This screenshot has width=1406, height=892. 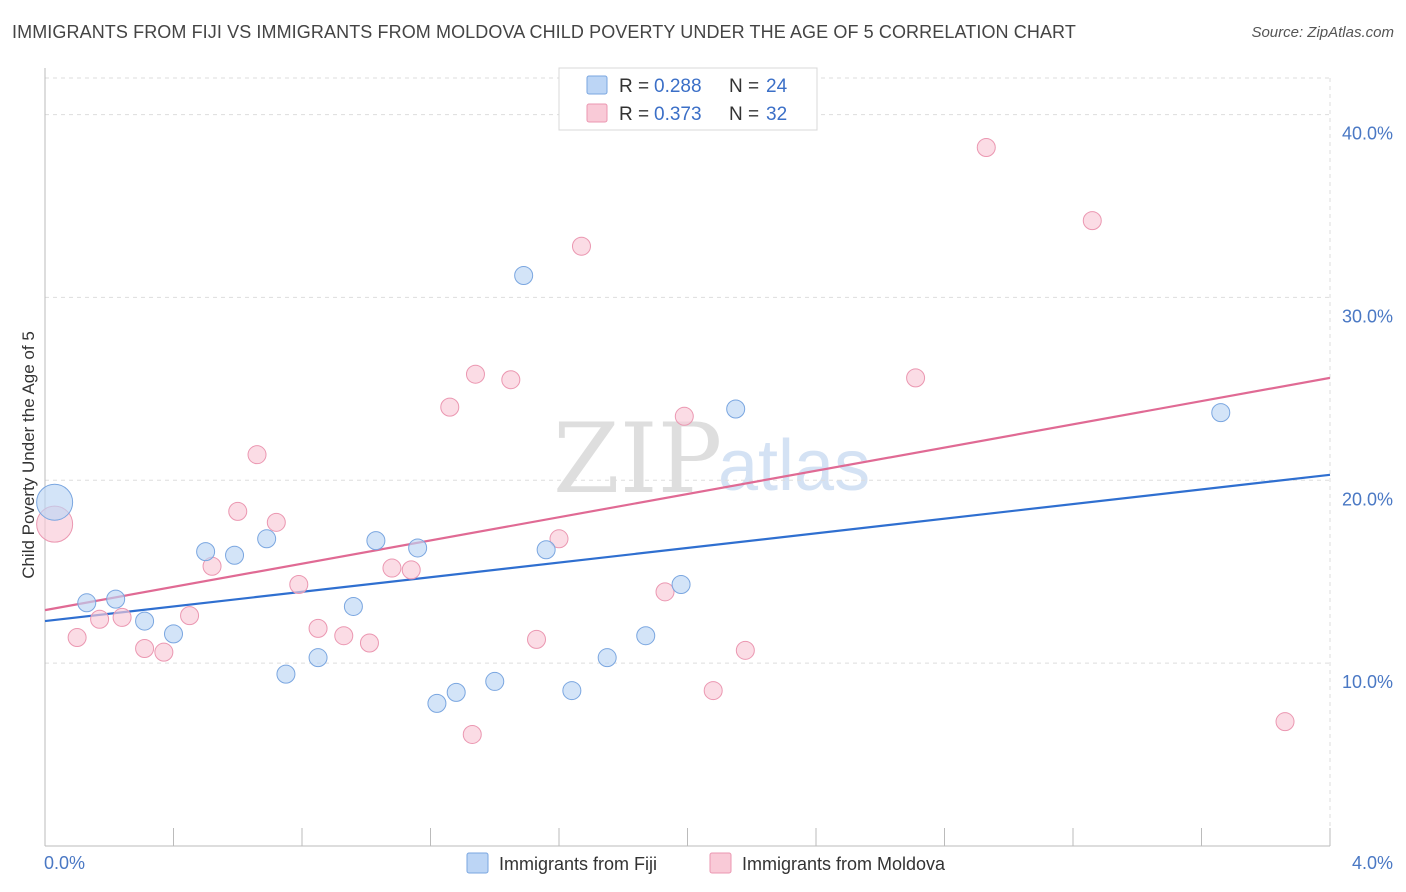 I want to click on series-legend-swatch-moldova, so click(x=720, y=863).